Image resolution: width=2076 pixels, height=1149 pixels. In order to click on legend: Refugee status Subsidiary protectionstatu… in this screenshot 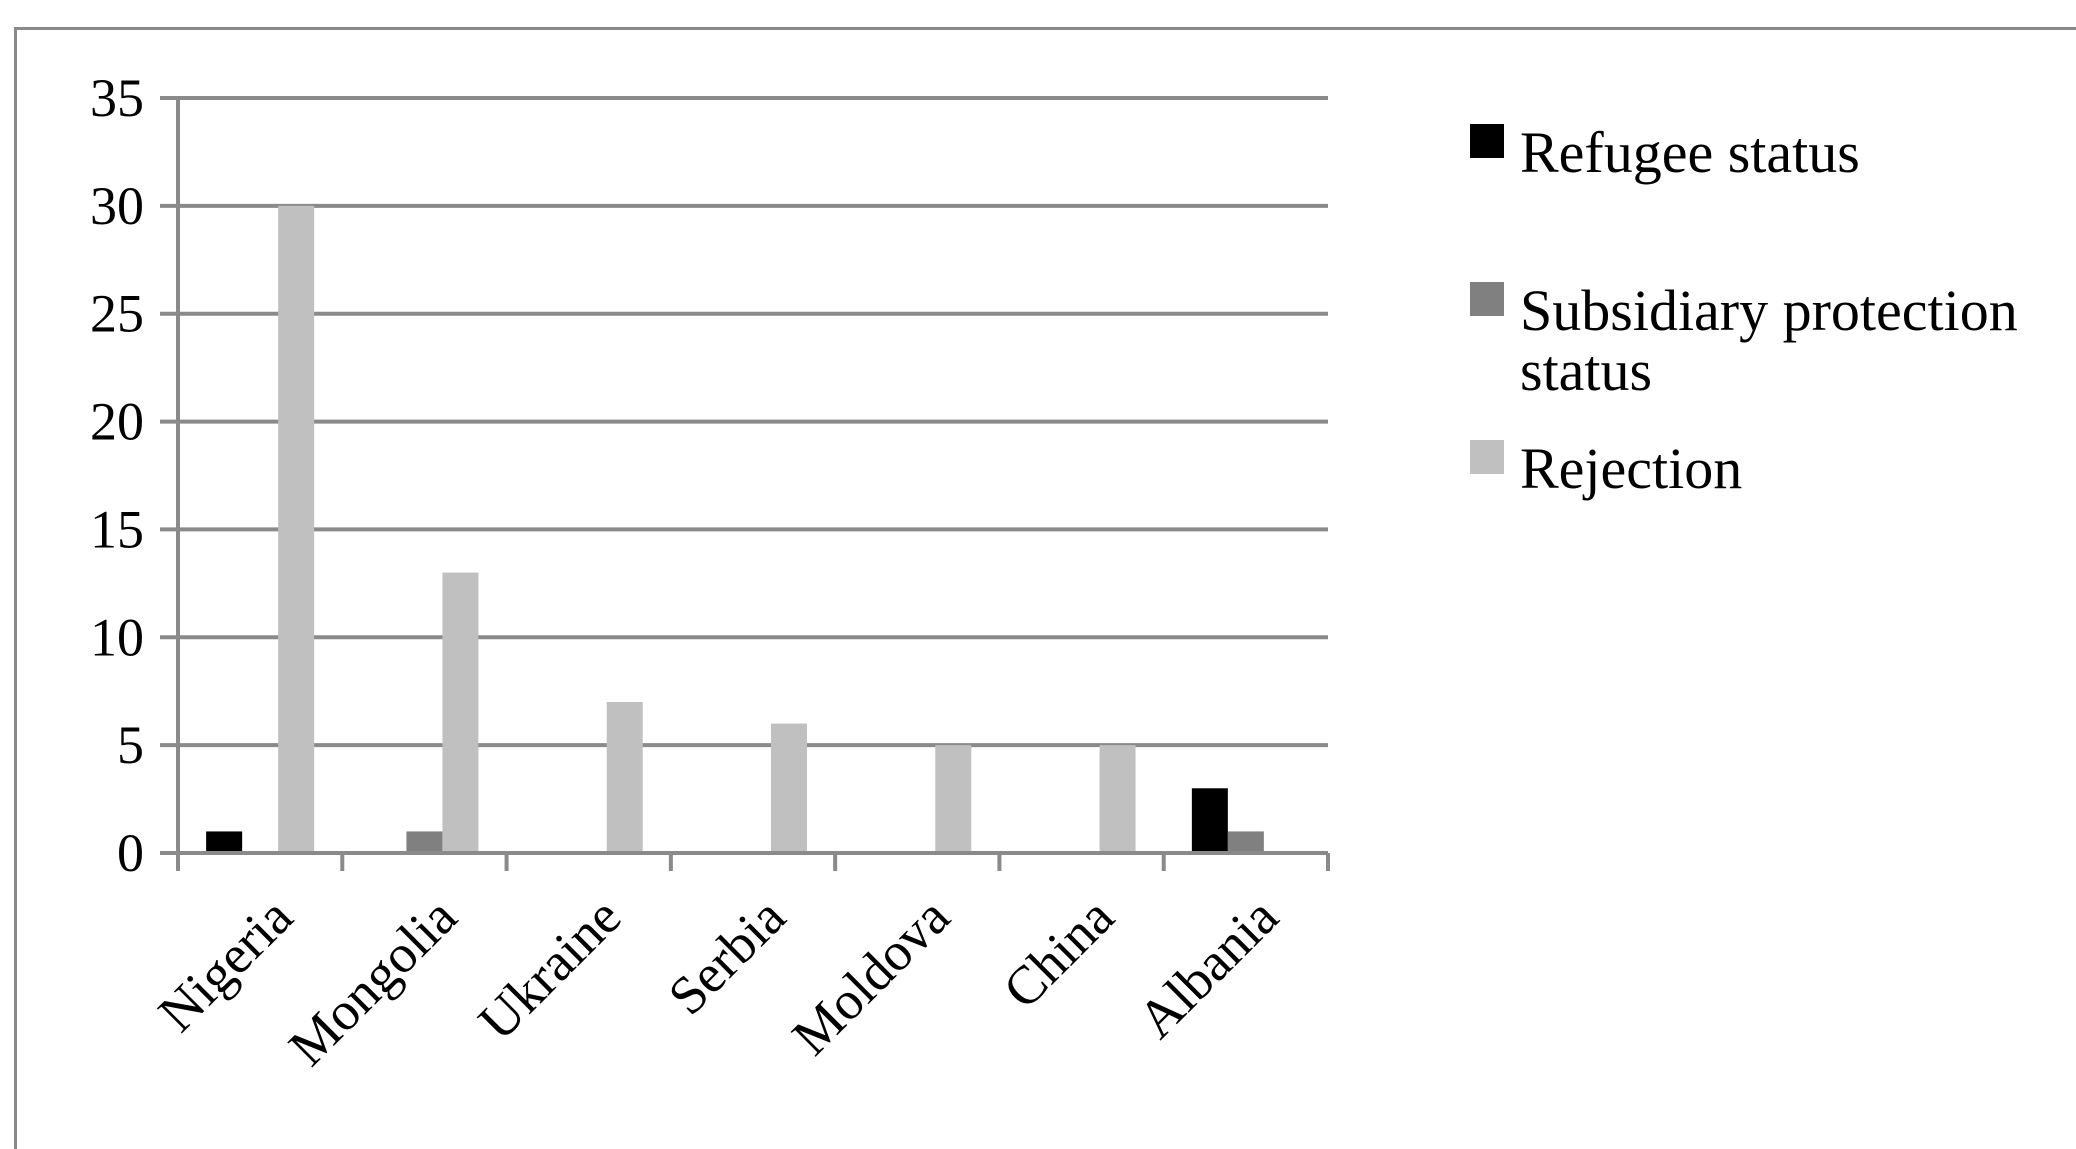, I will do `click(1744, 310)`.